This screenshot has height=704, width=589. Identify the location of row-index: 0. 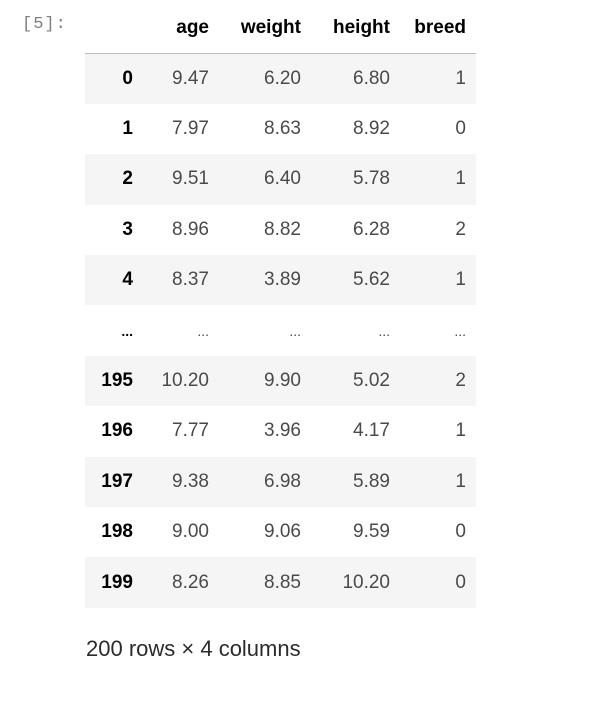
(114, 78).